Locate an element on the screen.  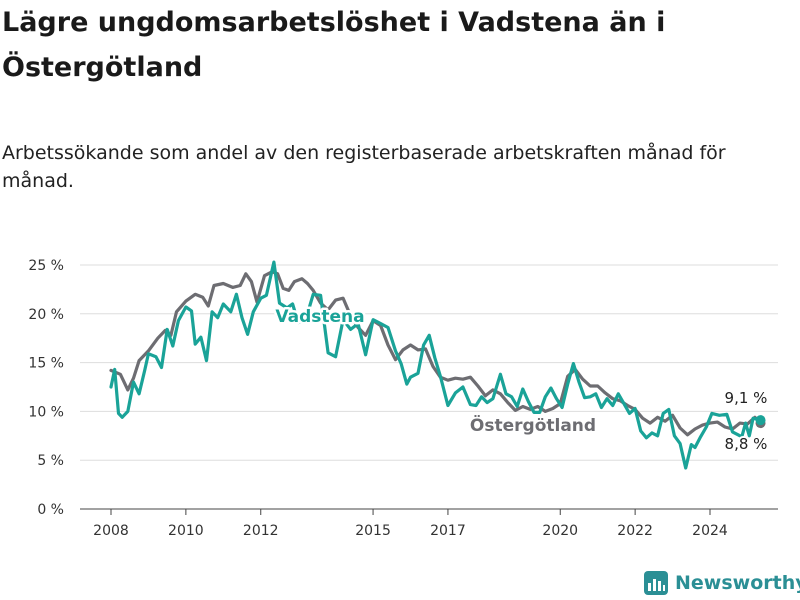
series-label--sterg-tland: Östergötland is located at coordinates (533, 425).